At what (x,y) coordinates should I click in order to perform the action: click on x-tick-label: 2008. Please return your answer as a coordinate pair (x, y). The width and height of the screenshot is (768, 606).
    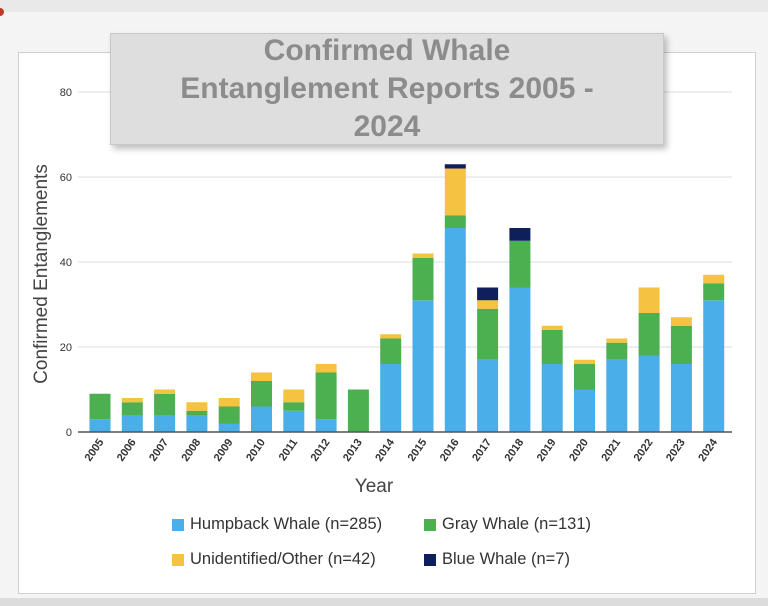
    Looking at the image, I should click on (191, 450).